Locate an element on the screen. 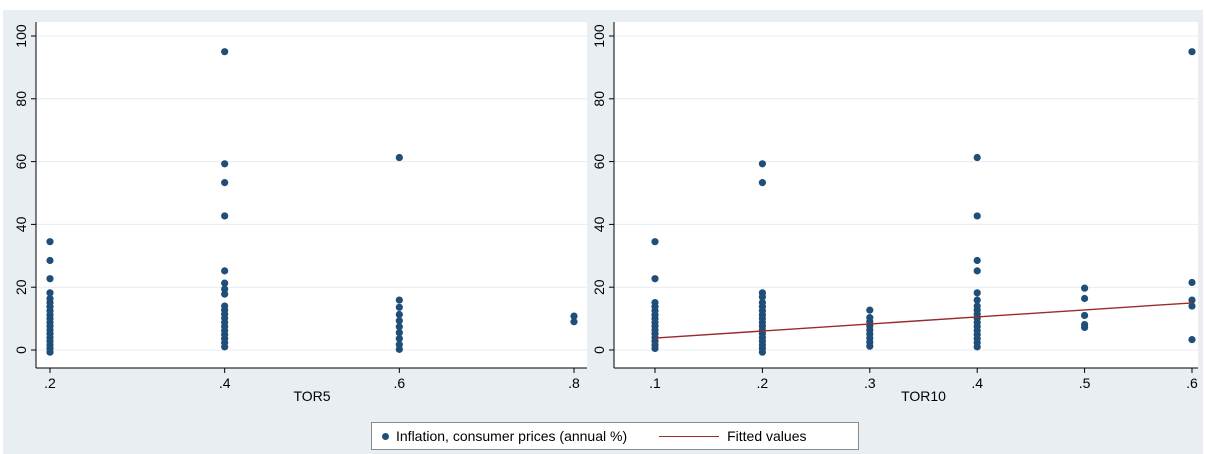  legend-line-label: Fitted values is located at coordinates (767, 436).